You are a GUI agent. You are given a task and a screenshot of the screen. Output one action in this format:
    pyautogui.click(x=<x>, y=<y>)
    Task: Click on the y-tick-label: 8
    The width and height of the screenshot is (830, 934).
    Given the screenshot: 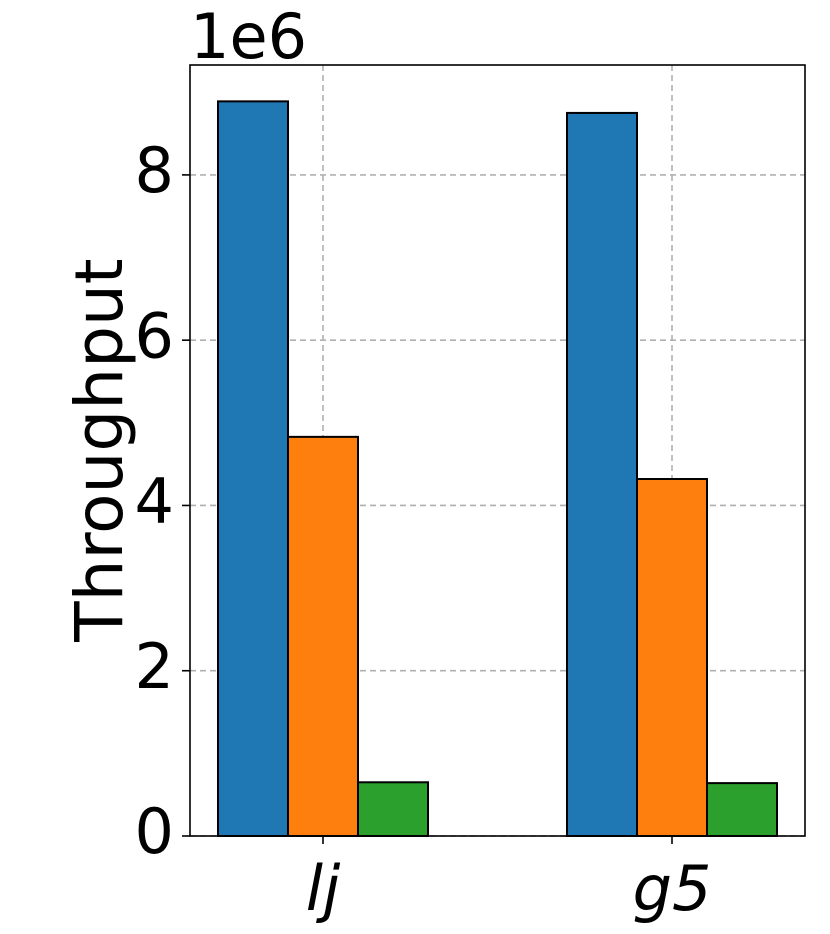 What is the action you would take?
    pyautogui.click(x=154, y=170)
    